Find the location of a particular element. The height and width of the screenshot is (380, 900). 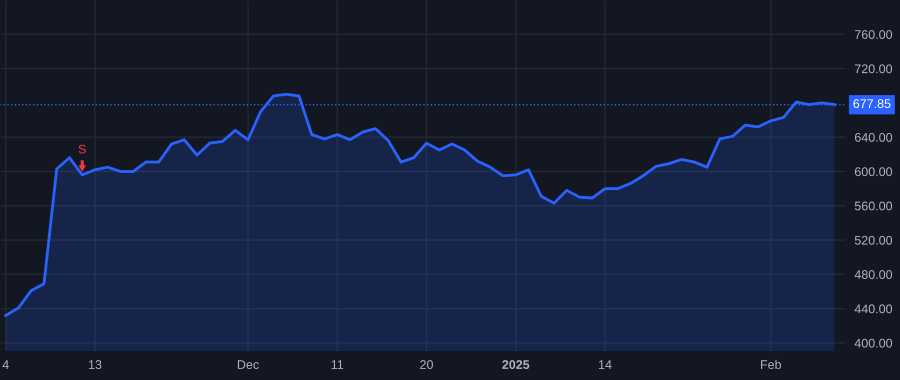

y-tick-label: 480.00 is located at coordinates (873, 274).